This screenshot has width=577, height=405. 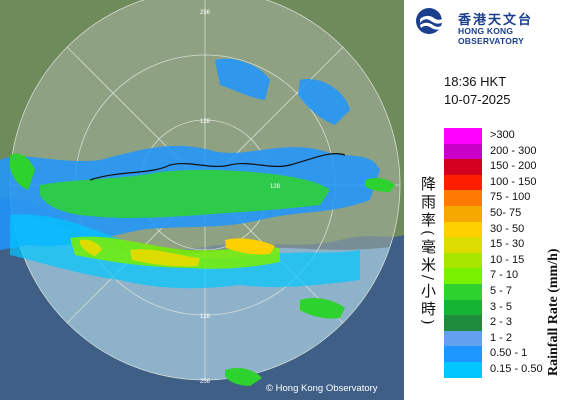 I want to click on legend-item: 100 - 150, so click(x=509, y=182).